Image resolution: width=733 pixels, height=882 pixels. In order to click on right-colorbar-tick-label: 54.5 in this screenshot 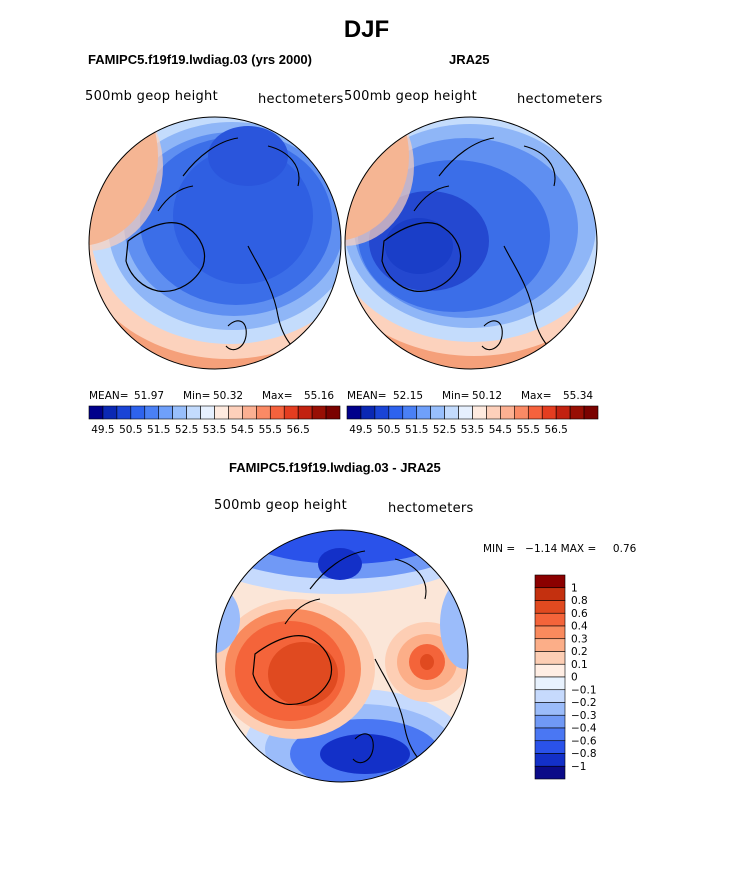, I will do `click(500, 430)`.